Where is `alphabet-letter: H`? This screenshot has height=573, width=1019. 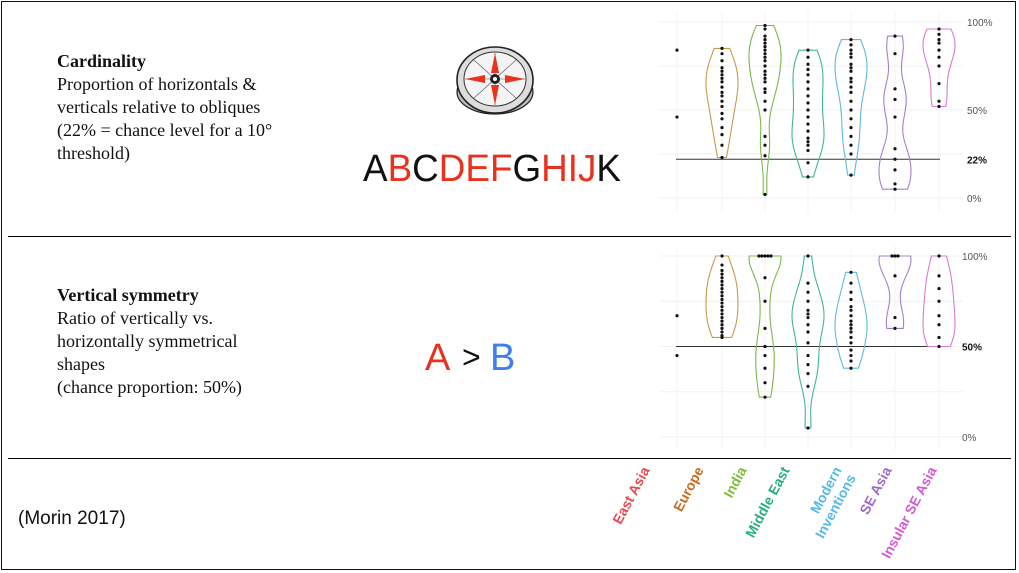 alphabet-letter: H is located at coordinates (554, 169).